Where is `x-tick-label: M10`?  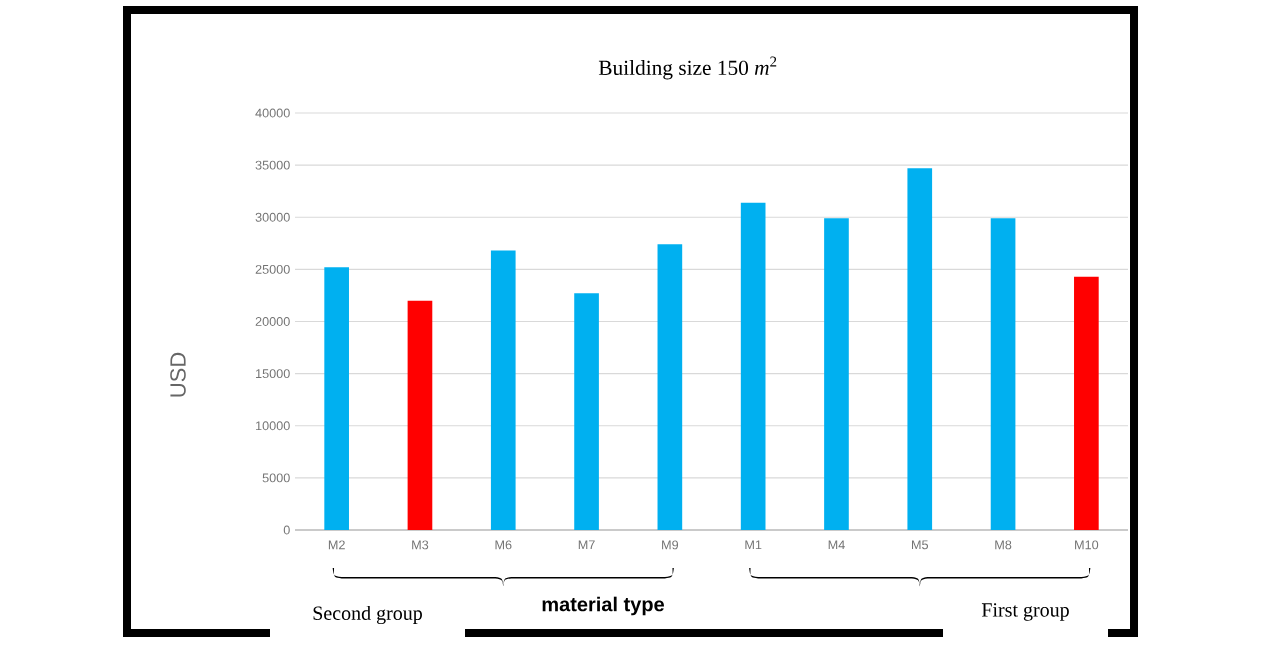 x-tick-label: M10 is located at coordinates (1087, 545).